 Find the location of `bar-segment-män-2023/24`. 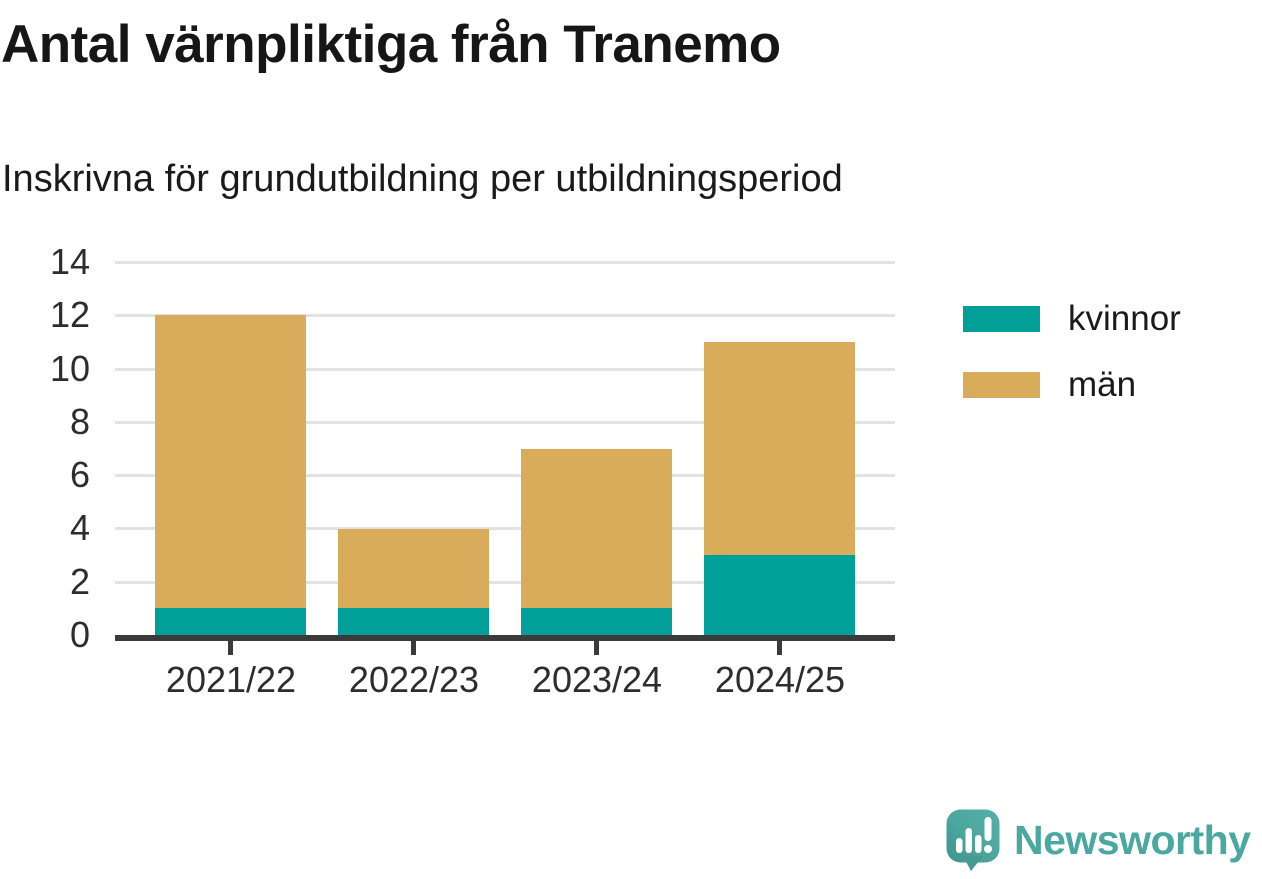

bar-segment-män-2023/24 is located at coordinates (596, 528).